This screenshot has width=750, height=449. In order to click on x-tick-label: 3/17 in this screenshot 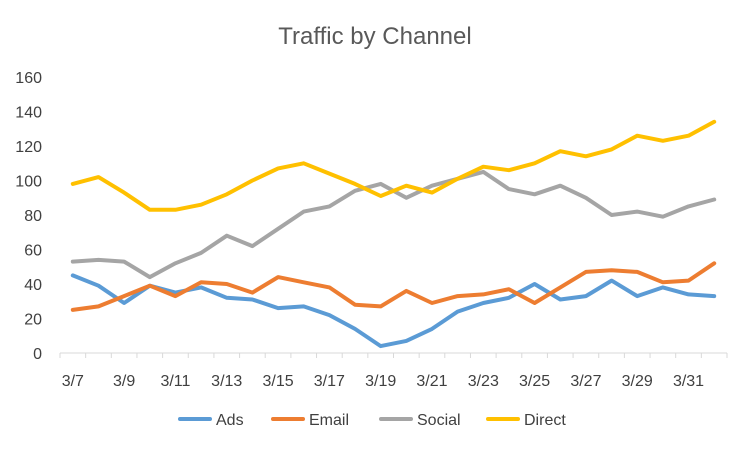, I will do `click(329, 381)`.